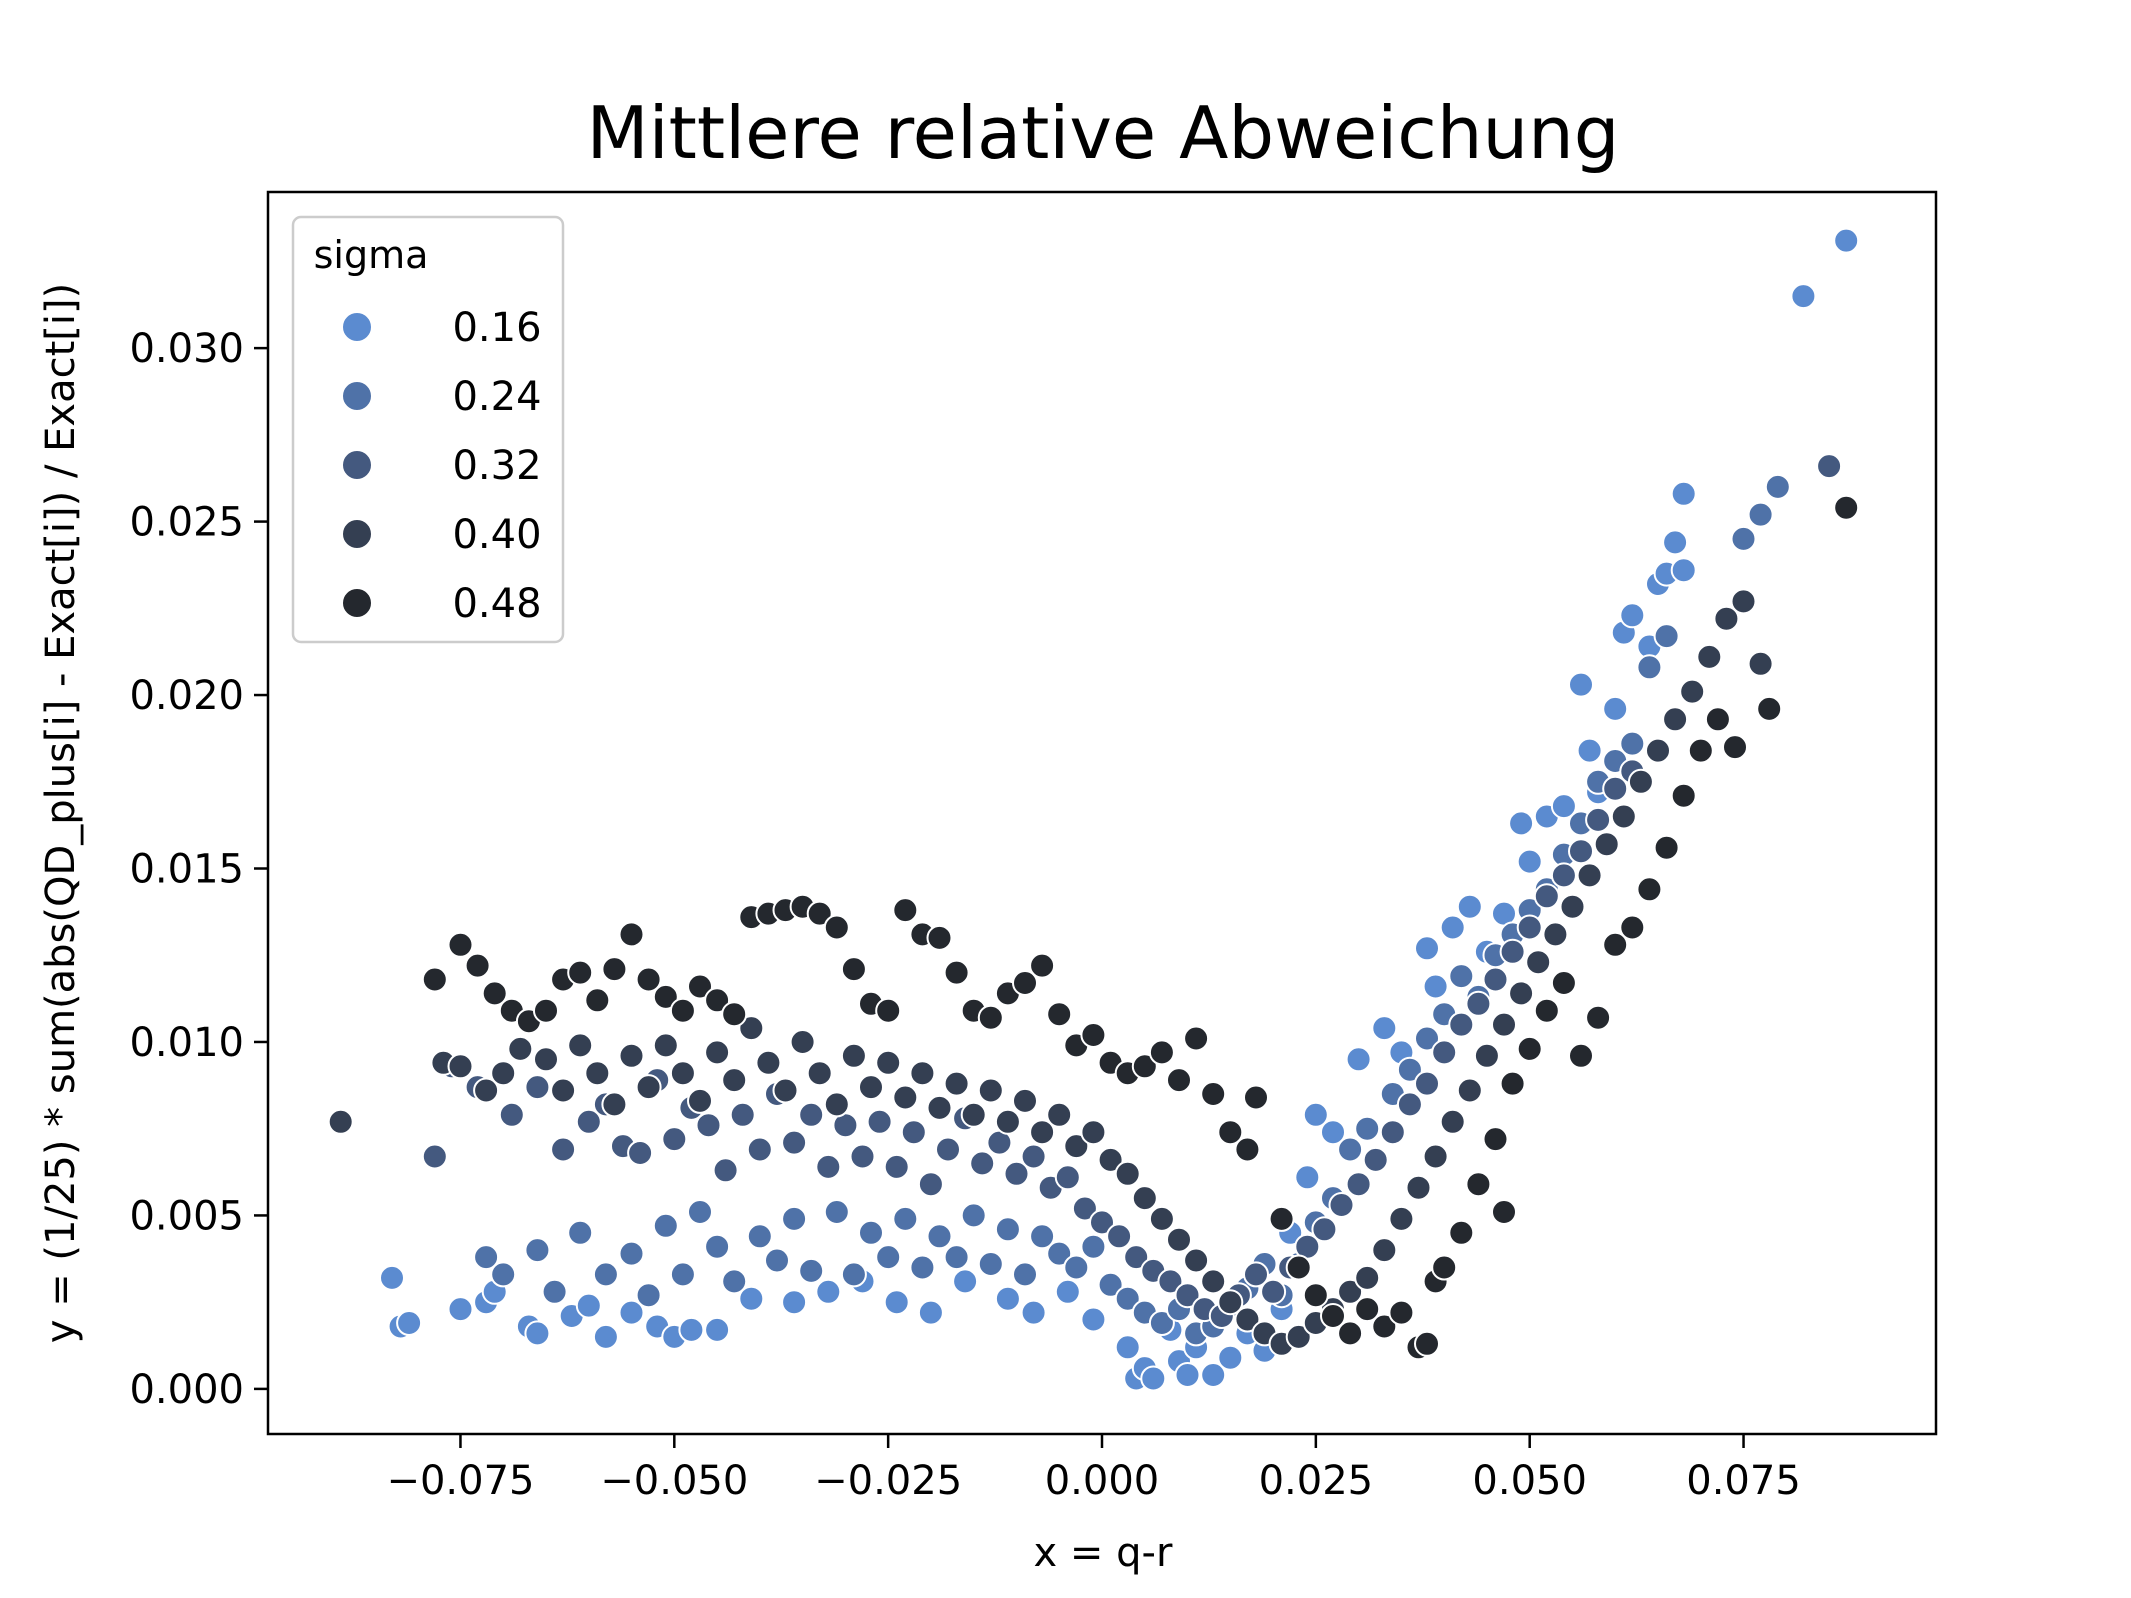  Describe the element at coordinates (1572, 906) in the screenshot. I see `data-point-sigma-0.40-66` at that location.